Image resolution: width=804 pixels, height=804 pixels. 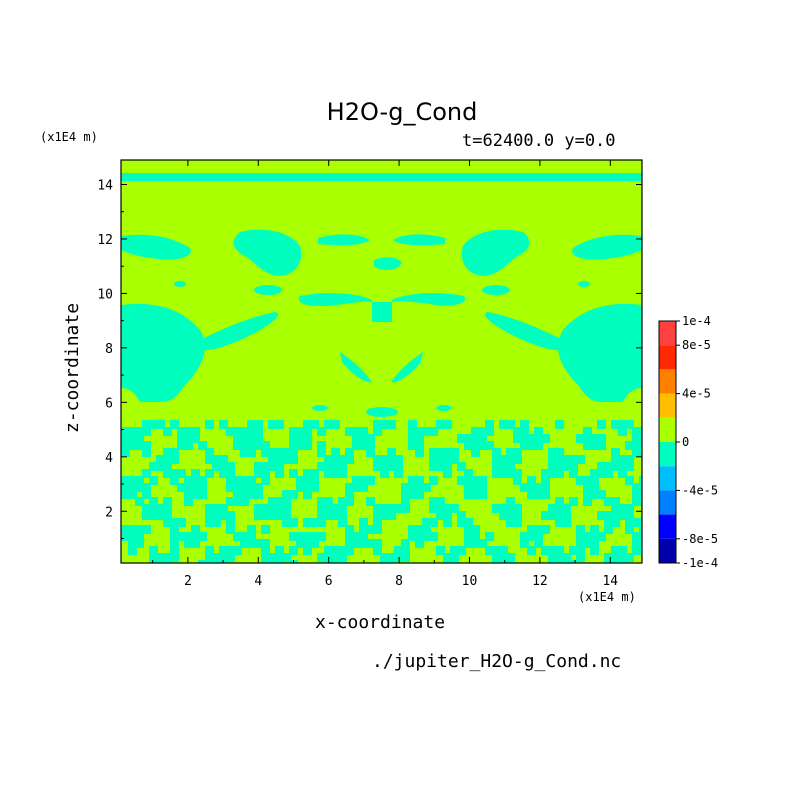 I want to click on y-tick-label: 12, so click(x=105, y=240).